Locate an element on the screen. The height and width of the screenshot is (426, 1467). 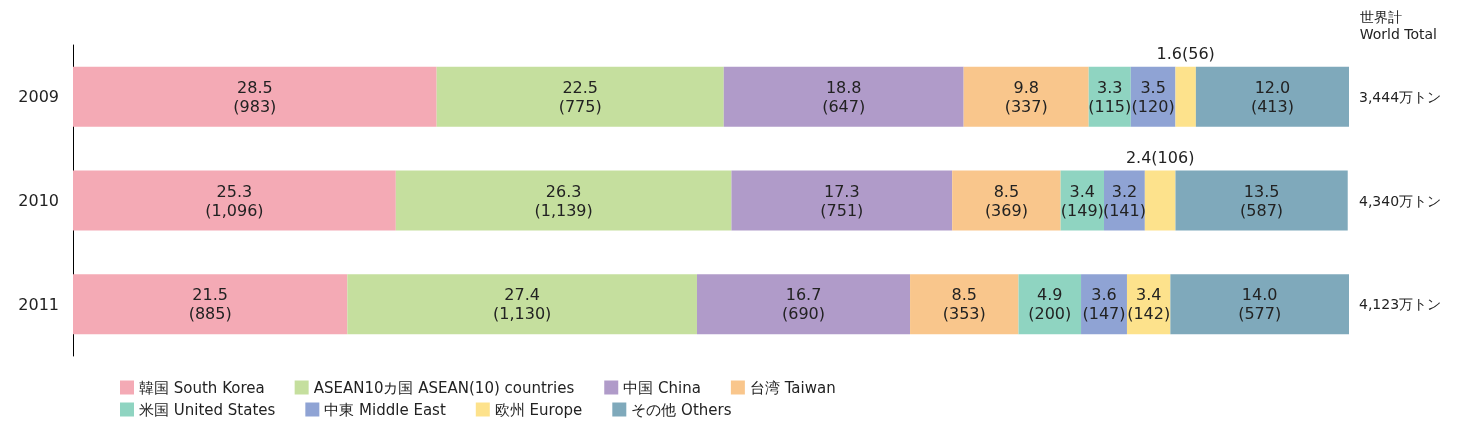
data-label: 13.5 (587) is located at coordinates (1262, 200).